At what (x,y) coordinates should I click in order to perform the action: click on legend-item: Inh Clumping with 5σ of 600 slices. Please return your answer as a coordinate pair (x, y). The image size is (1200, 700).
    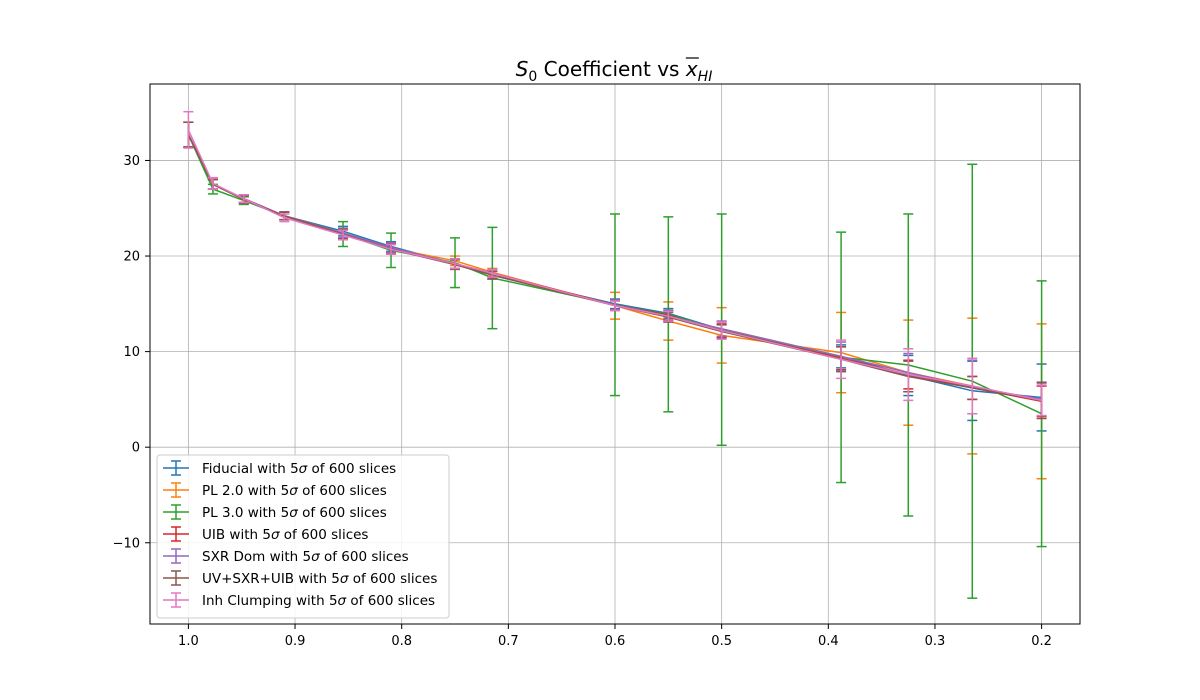
    Looking at the image, I should click on (299, 600).